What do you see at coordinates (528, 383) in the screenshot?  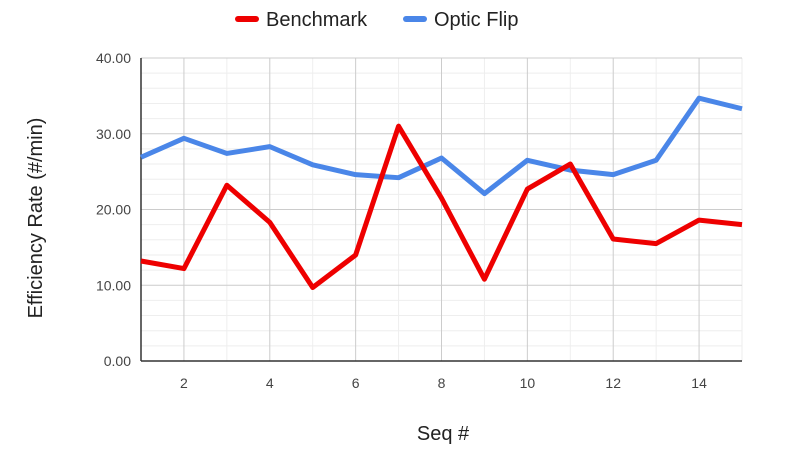 I see `x-tick-label: 10` at bounding box center [528, 383].